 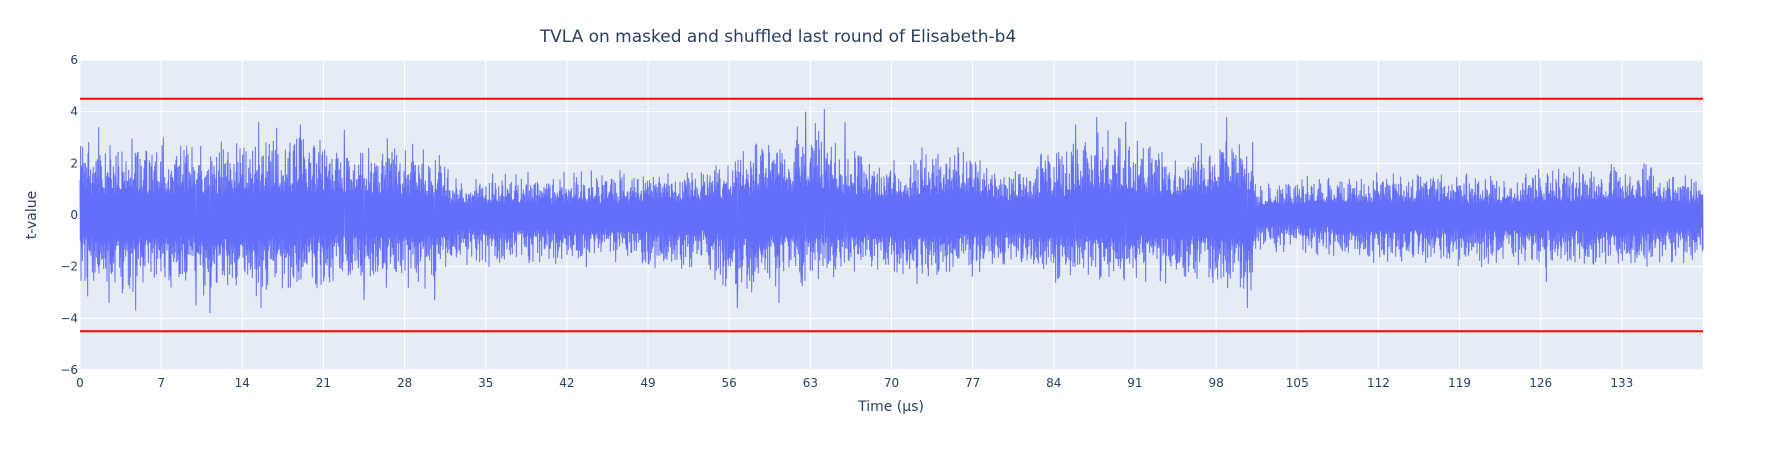 What do you see at coordinates (972, 383) in the screenshot?
I see `x-tick-label: 77` at bounding box center [972, 383].